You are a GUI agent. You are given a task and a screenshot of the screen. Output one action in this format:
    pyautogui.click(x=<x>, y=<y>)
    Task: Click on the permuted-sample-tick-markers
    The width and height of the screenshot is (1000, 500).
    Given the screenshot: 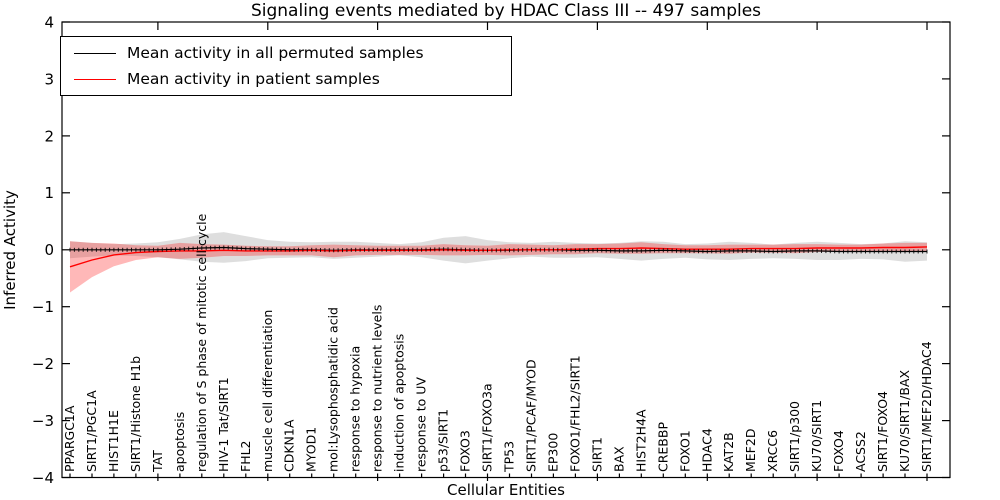 What is the action you would take?
    pyautogui.click(x=498, y=249)
    